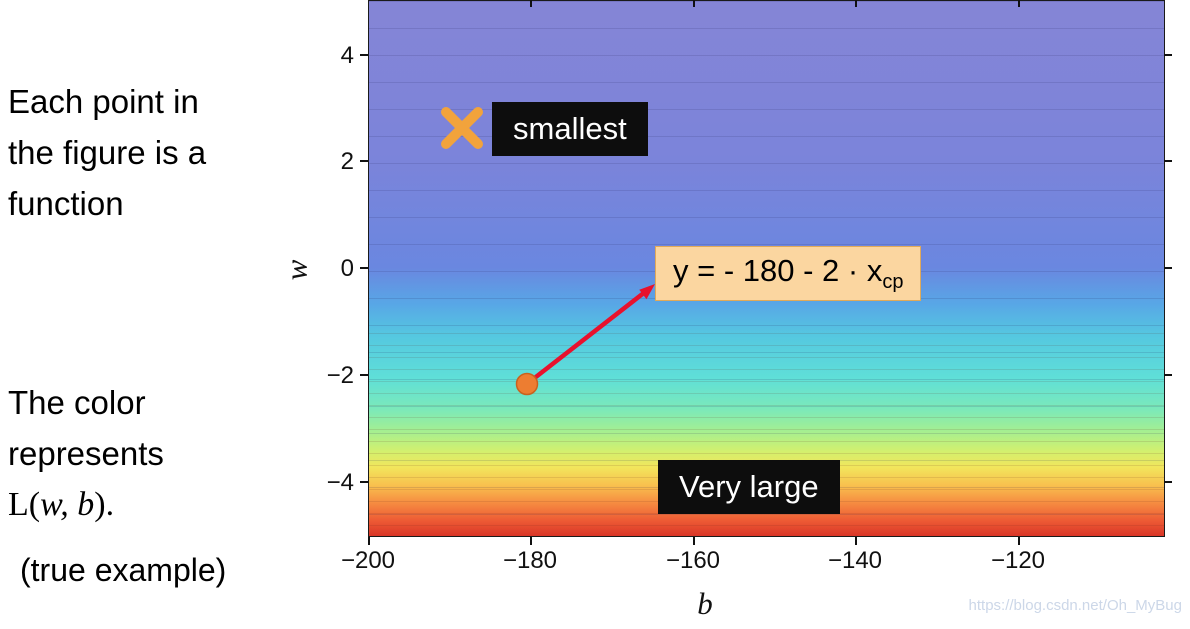  What do you see at coordinates (347, 161) in the screenshot?
I see `y-tick-label: 2` at bounding box center [347, 161].